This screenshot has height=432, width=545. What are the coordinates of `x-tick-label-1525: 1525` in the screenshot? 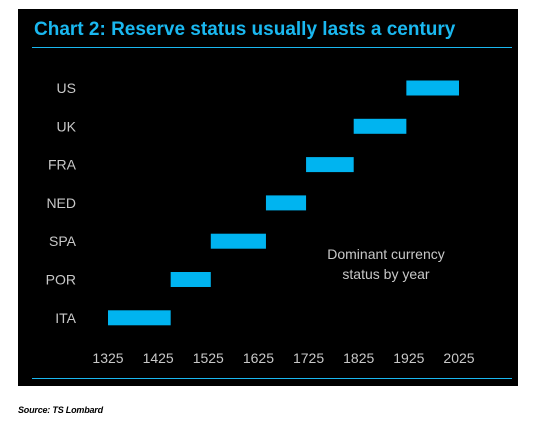 It's located at (208, 358).